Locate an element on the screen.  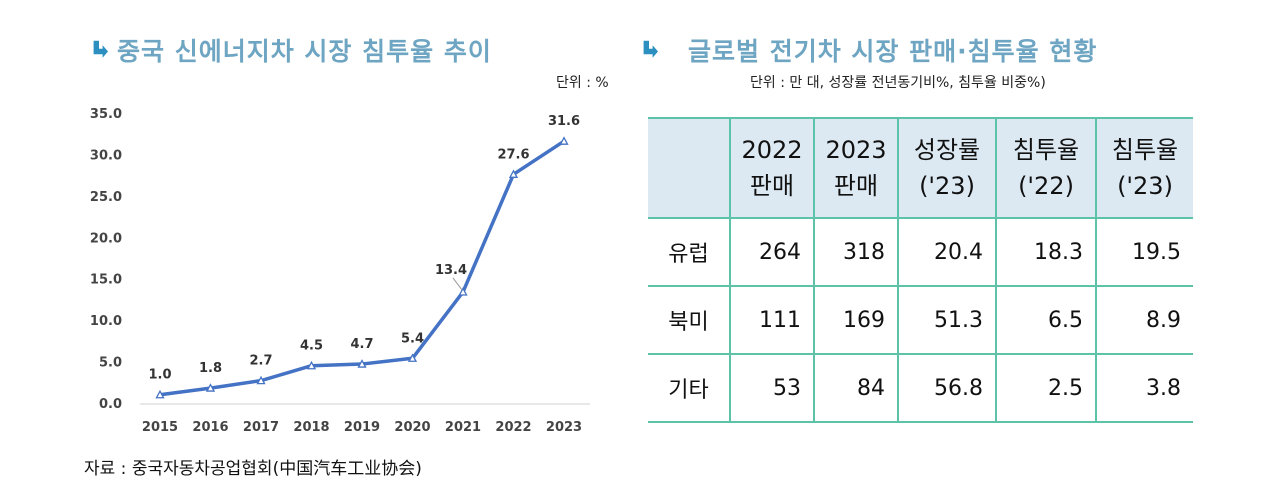
x-tick-label: 2021 is located at coordinates (463, 427).